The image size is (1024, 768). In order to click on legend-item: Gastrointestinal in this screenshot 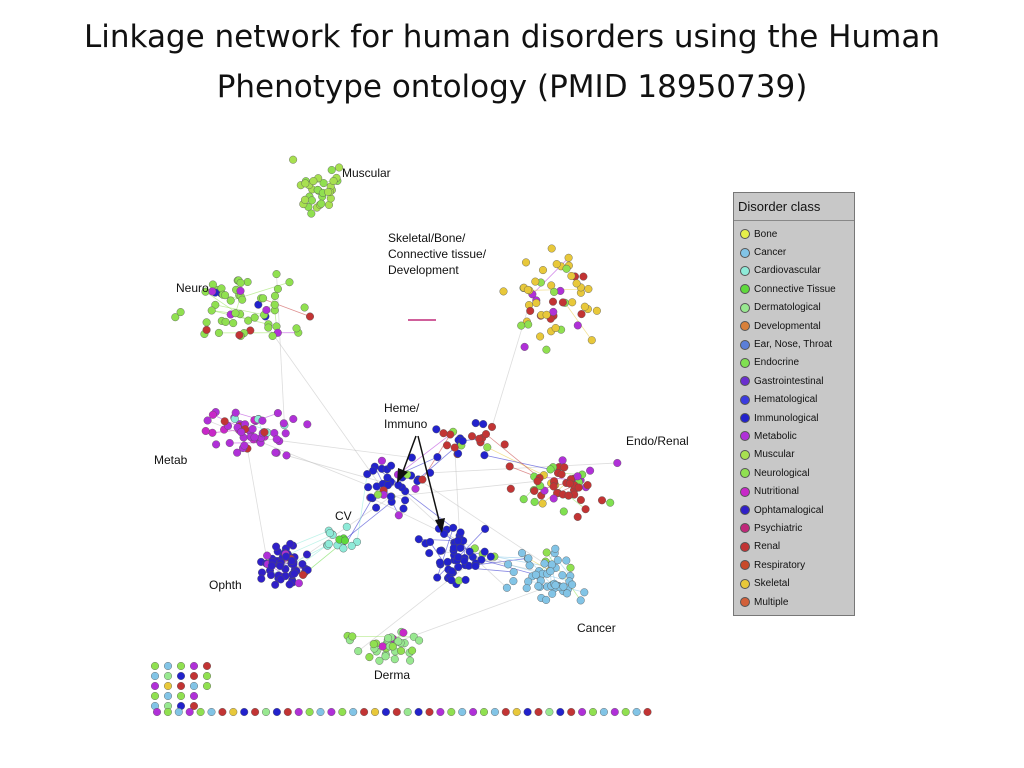, I will do `click(797, 381)`.